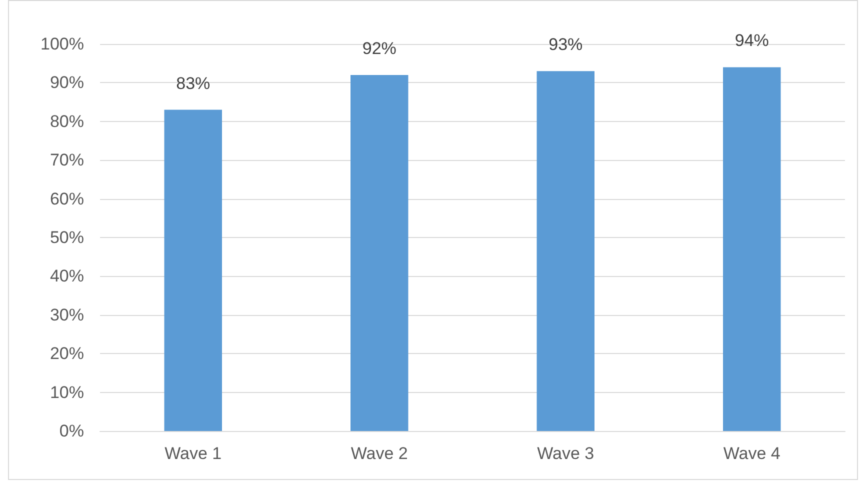  I want to click on data-label: 83%, so click(193, 83).